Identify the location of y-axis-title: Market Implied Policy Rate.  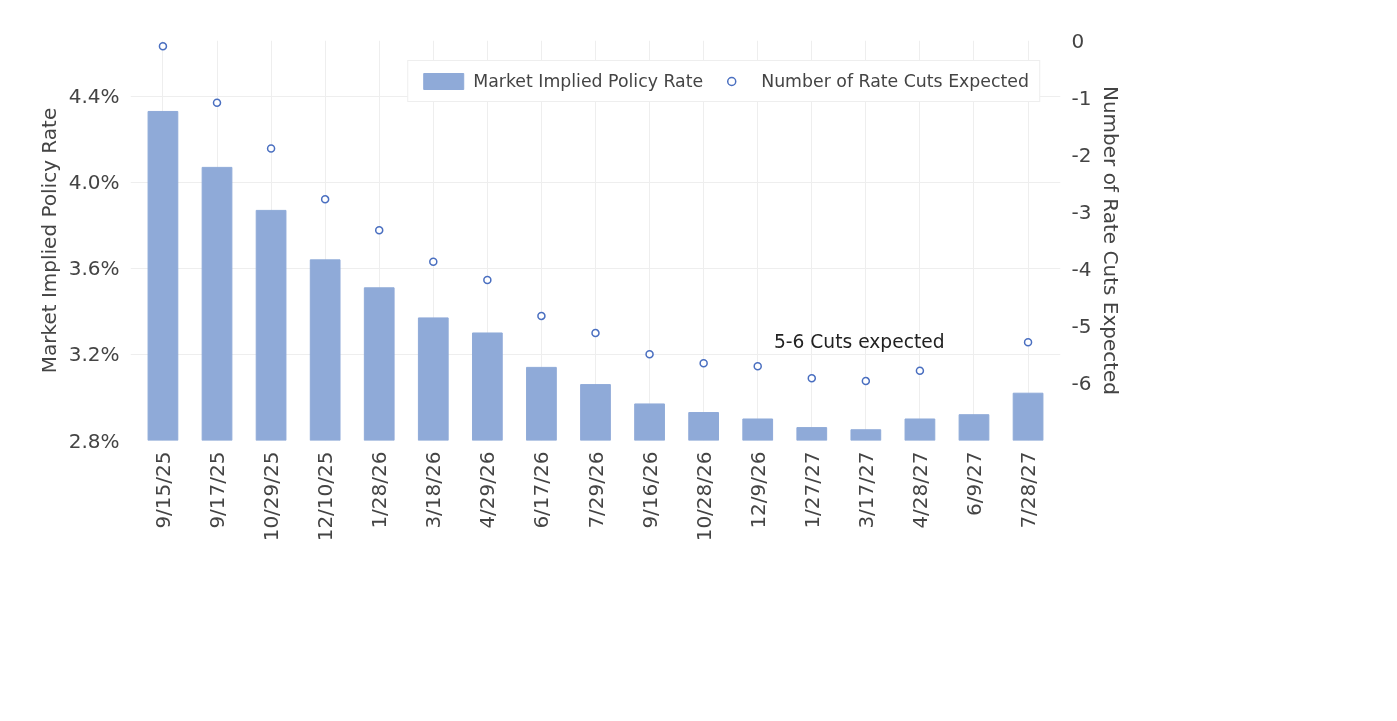
(48, 240).